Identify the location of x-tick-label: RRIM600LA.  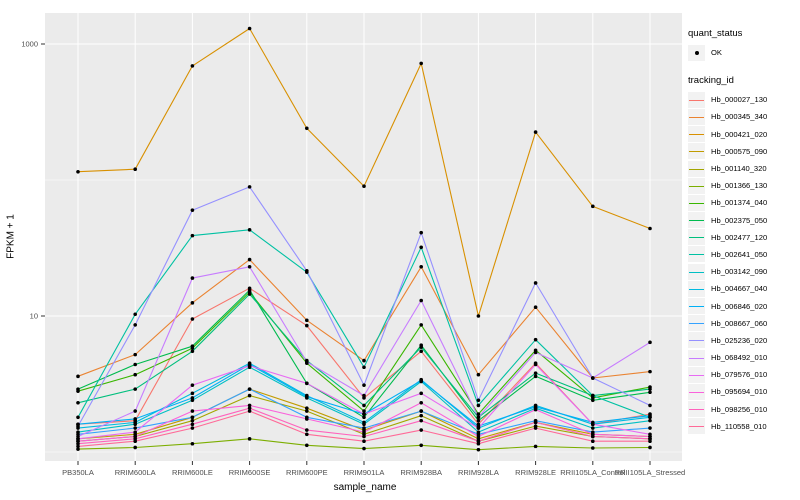
(135, 472).